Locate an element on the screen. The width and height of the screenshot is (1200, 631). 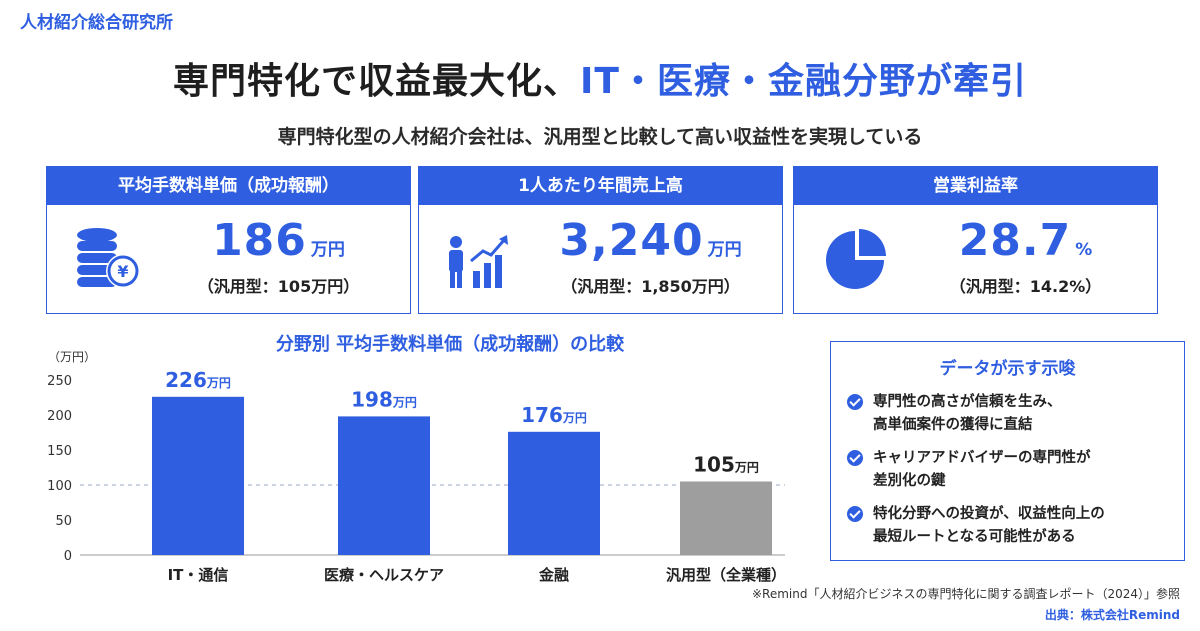
kpi-value: 28.7% is located at coordinates (1025, 240).